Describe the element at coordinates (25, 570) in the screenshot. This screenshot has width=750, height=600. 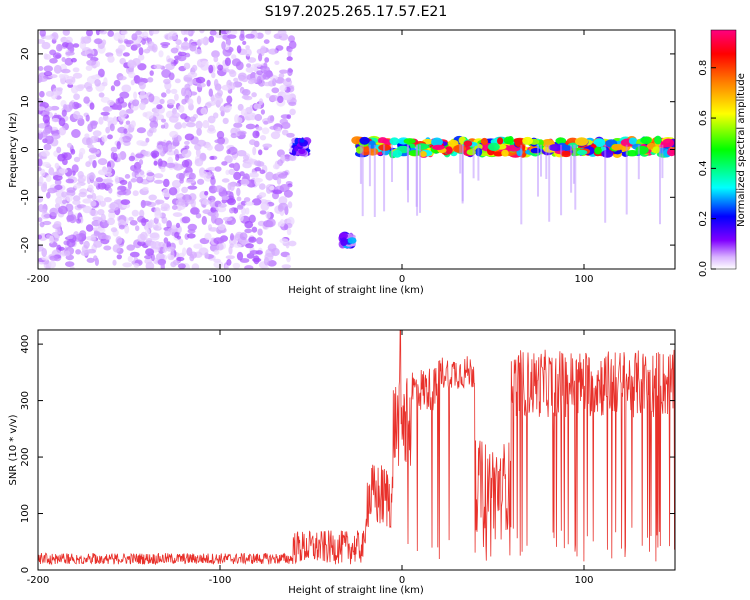
I see `snr-y-tick-label: 0` at that location.